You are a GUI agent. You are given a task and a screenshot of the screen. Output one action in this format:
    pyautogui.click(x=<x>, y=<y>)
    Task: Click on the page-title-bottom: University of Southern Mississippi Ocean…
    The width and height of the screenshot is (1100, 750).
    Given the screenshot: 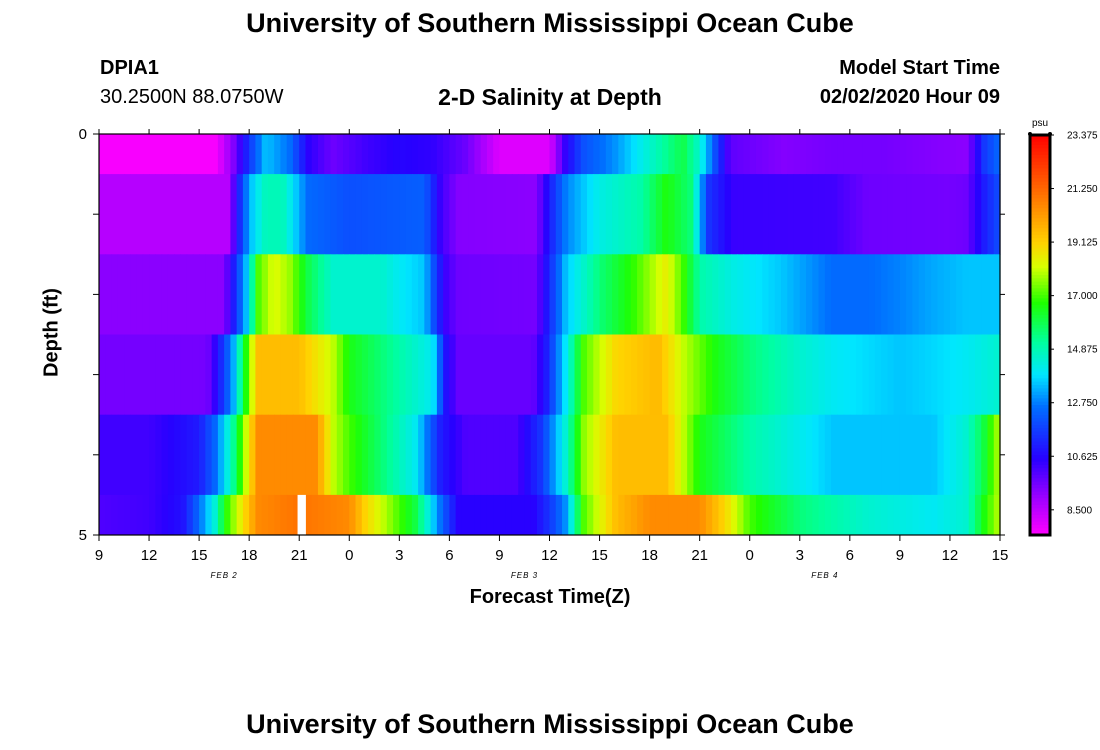 What is the action you would take?
    pyautogui.click(x=550, y=724)
    